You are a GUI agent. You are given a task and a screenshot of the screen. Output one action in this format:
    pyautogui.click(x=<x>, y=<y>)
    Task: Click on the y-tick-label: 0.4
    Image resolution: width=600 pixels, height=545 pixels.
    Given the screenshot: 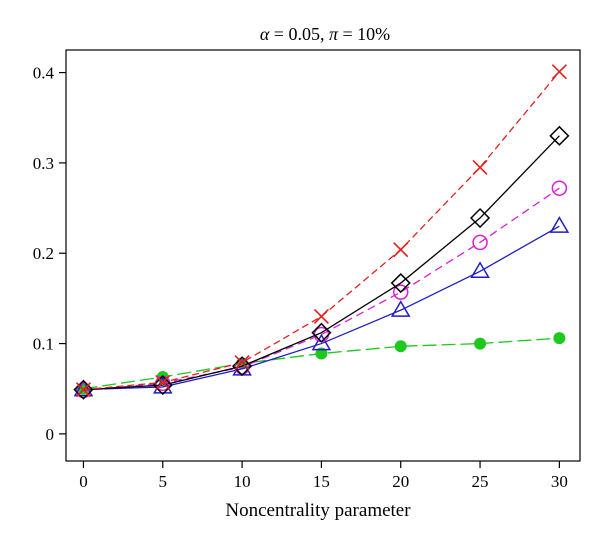 What is the action you would take?
    pyautogui.click(x=44, y=73)
    